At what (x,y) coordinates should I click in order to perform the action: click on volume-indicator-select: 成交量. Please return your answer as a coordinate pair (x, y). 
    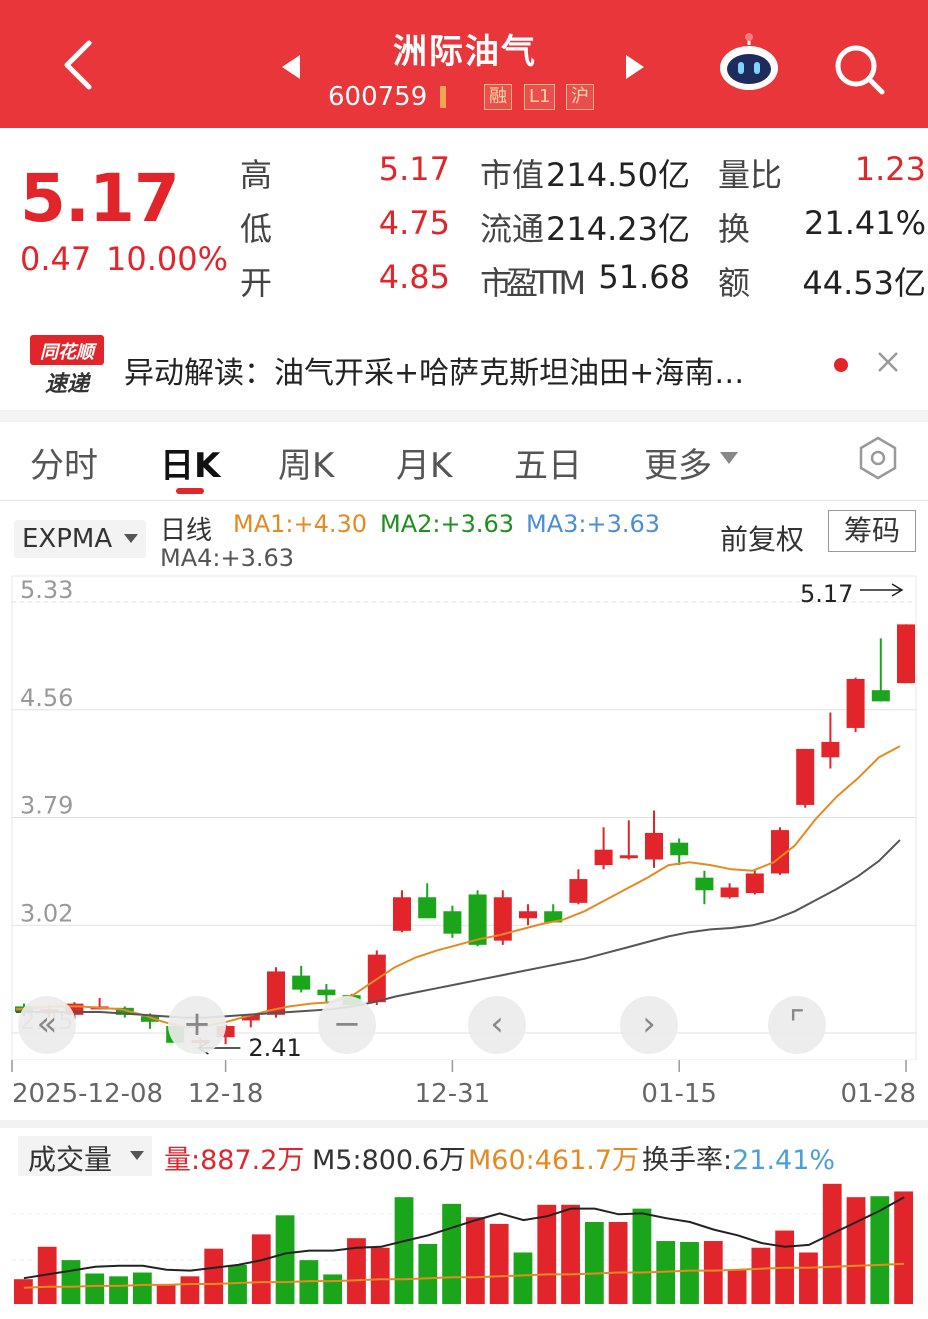
    Looking at the image, I should click on (85, 1156).